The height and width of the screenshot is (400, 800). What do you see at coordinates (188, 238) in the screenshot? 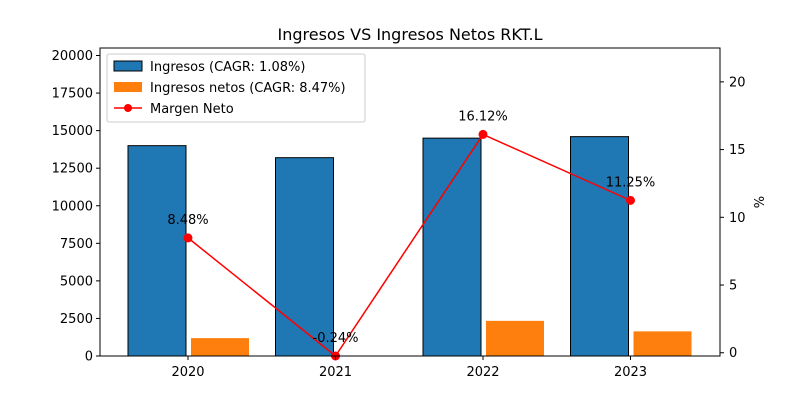
I see `margen-neto-point-2020` at bounding box center [188, 238].